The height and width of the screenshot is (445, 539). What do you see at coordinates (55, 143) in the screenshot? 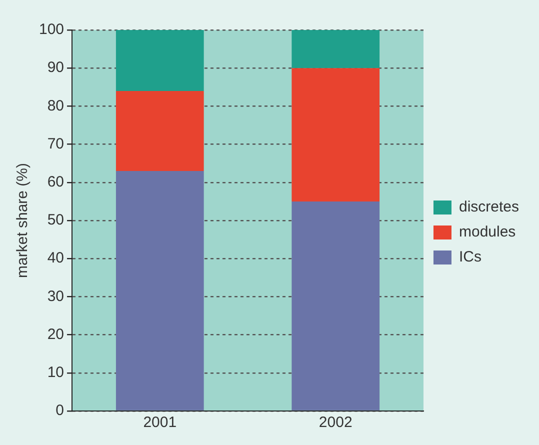
I see `y-tick-label: 70` at bounding box center [55, 143].